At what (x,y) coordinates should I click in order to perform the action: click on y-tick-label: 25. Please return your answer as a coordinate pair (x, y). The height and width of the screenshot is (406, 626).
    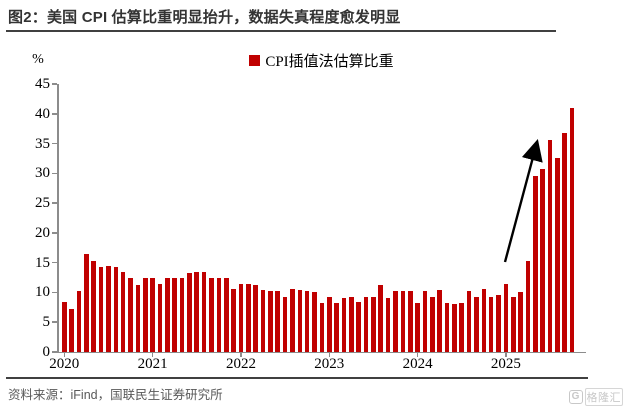
    Looking at the image, I should click on (42, 203).